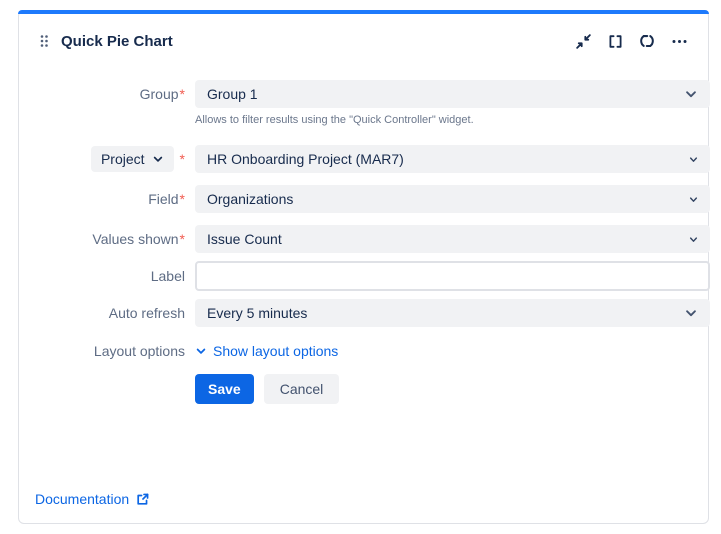  Describe the element at coordinates (452, 351) in the screenshot. I see `show-layout-options-link: Show layout options` at that location.